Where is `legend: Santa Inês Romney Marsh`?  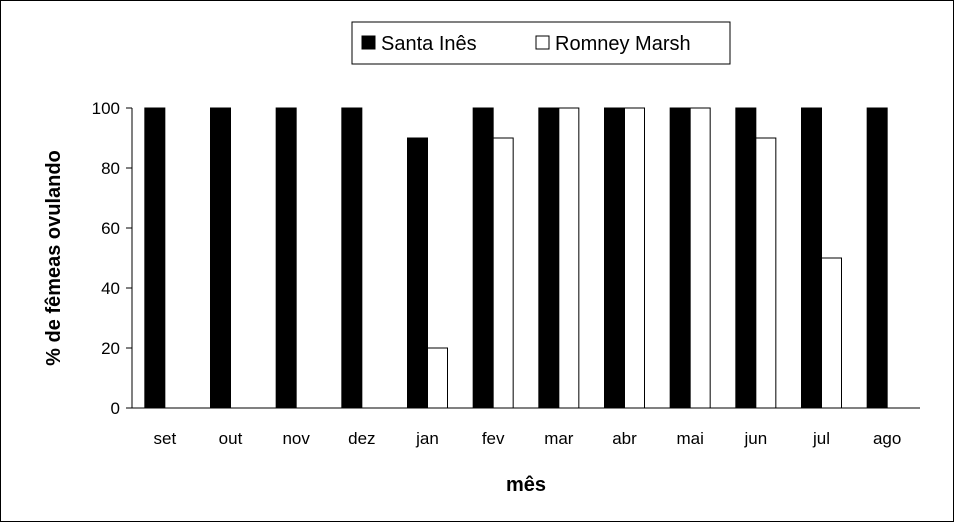
legend: Santa Inês Romney Marsh is located at coordinates (541, 43).